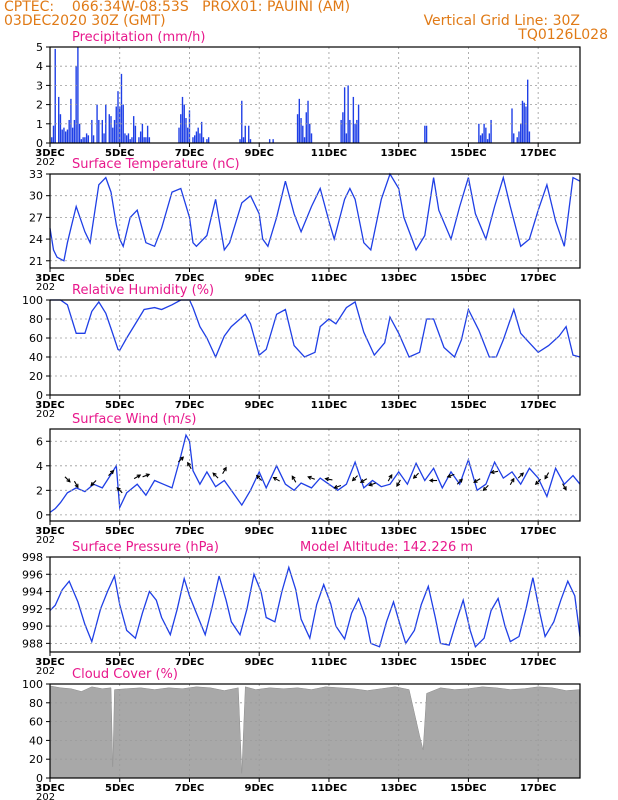 Image resolution: width=618 pixels, height=800 pixels. Describe the element at coordinates (501, 21) in the screenshot. I see `header-grid-note: Vertical Grid Line: 30Z` at that location.